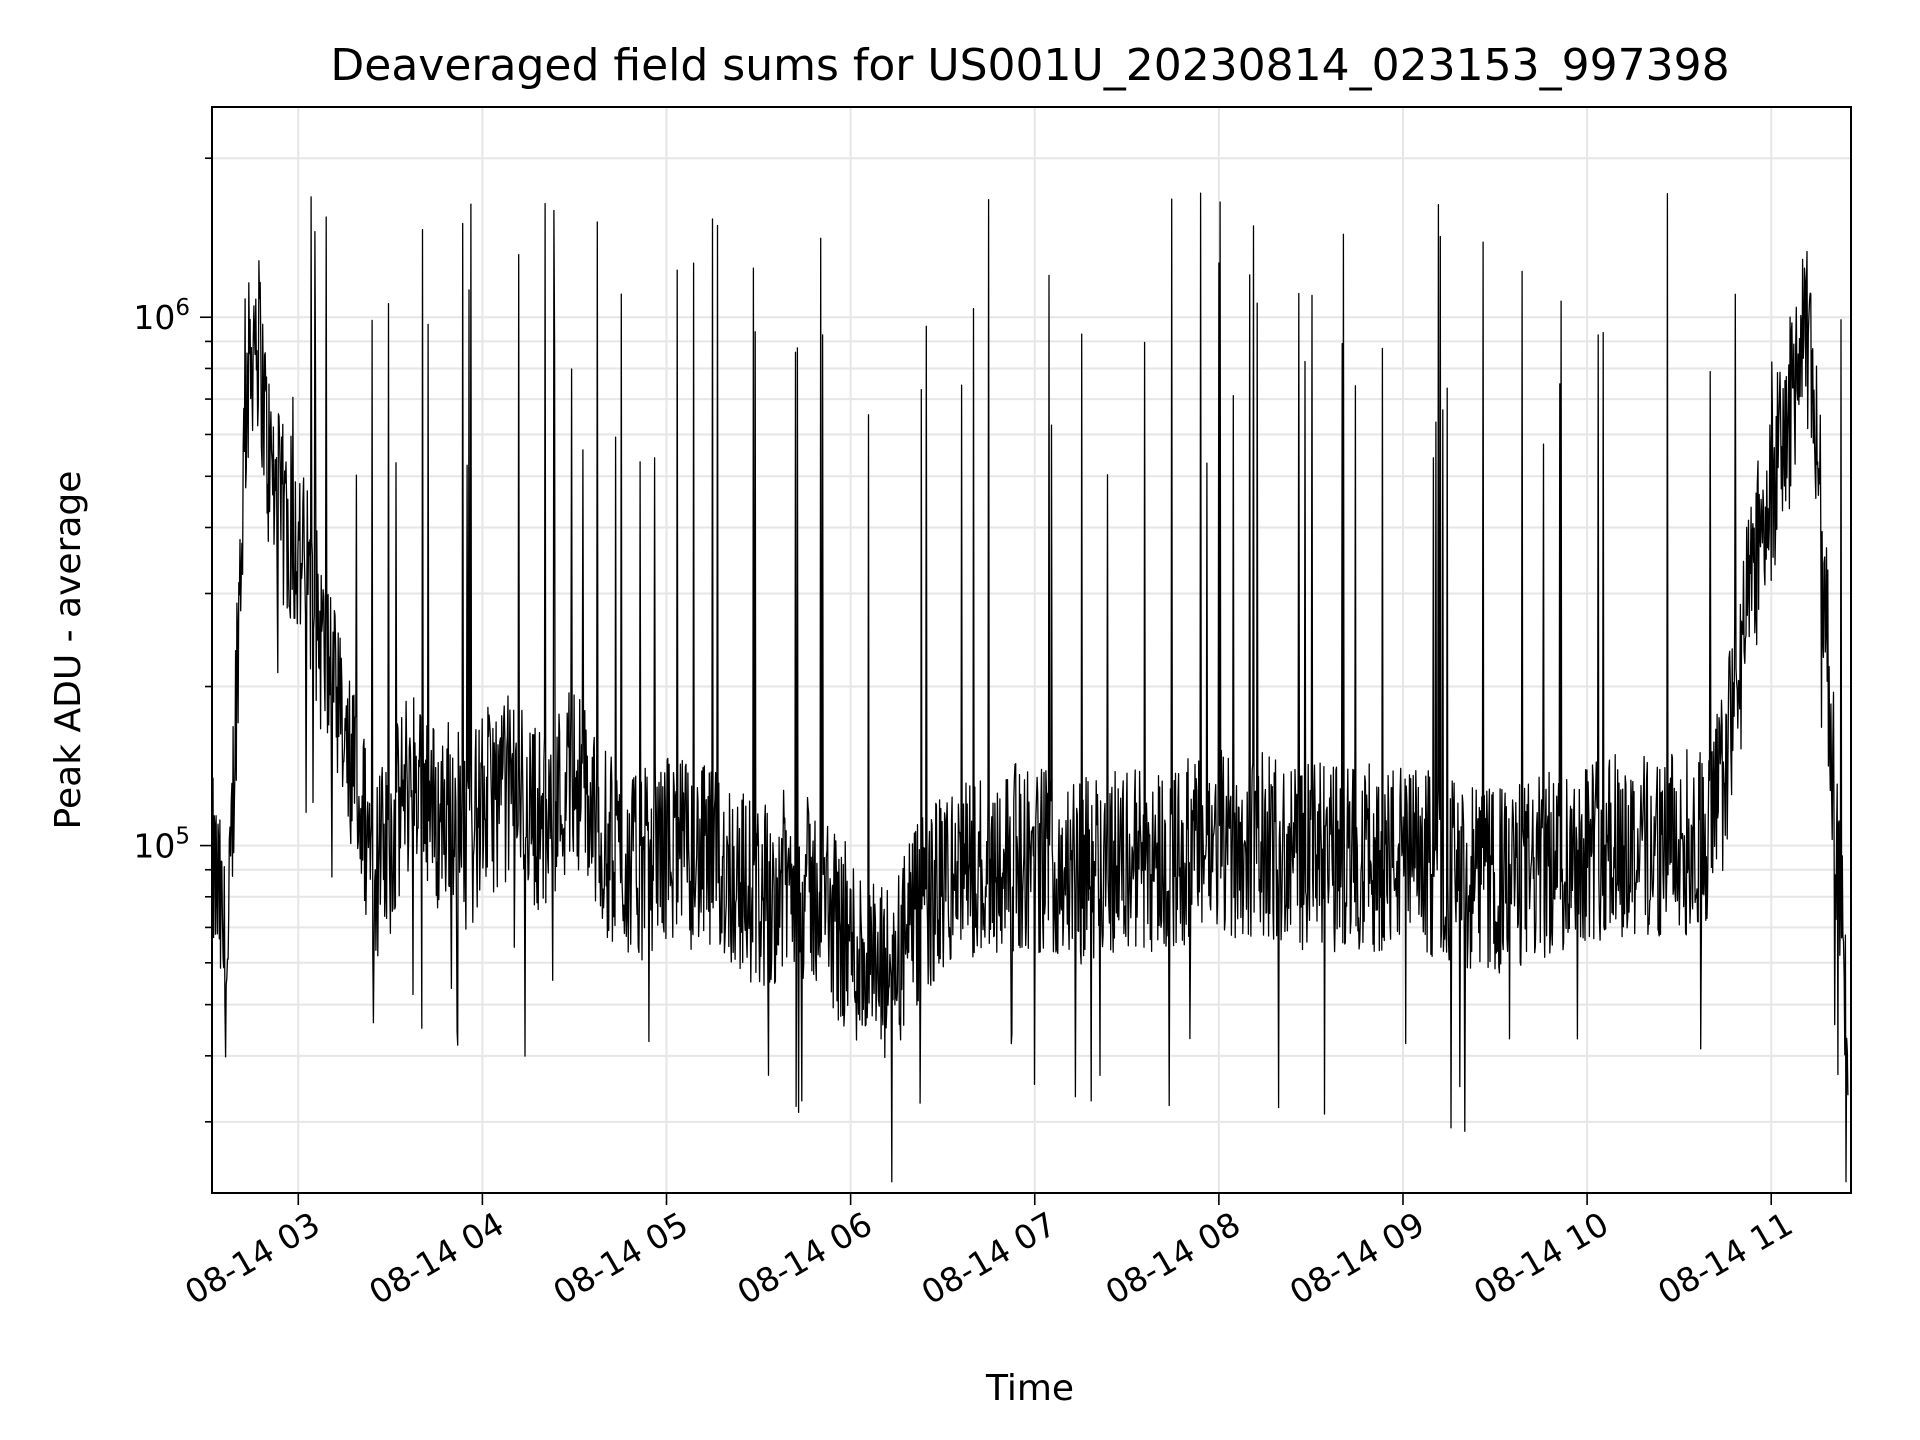  I want to click on x-tick-label: 08-14 09, so click(1357, 1258).